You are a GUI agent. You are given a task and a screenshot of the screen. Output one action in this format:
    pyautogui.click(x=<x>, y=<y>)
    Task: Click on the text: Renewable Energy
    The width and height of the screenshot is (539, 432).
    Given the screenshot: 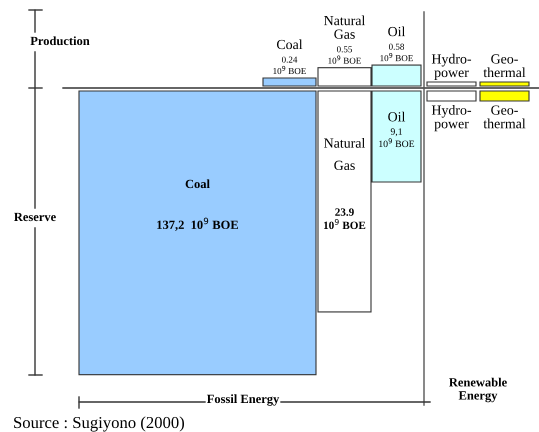 What is the action you would take?
    pyautogui.click(x=478, y=390)
    